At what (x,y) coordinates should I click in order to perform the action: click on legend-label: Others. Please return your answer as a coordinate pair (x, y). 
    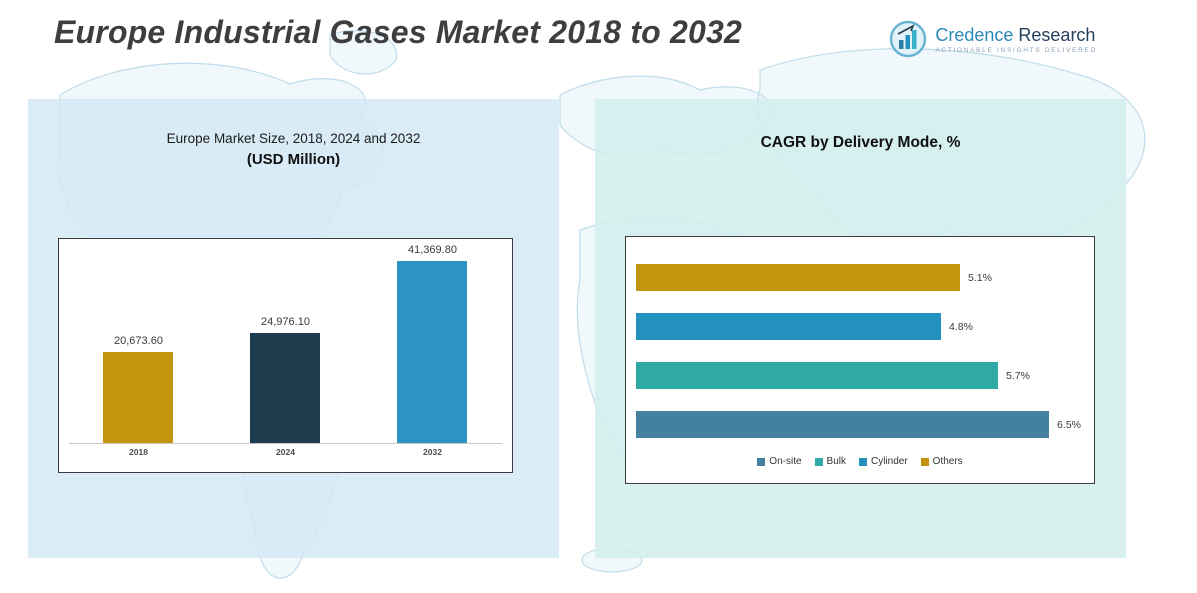
    Looking at the image, I should click on (947, 461).